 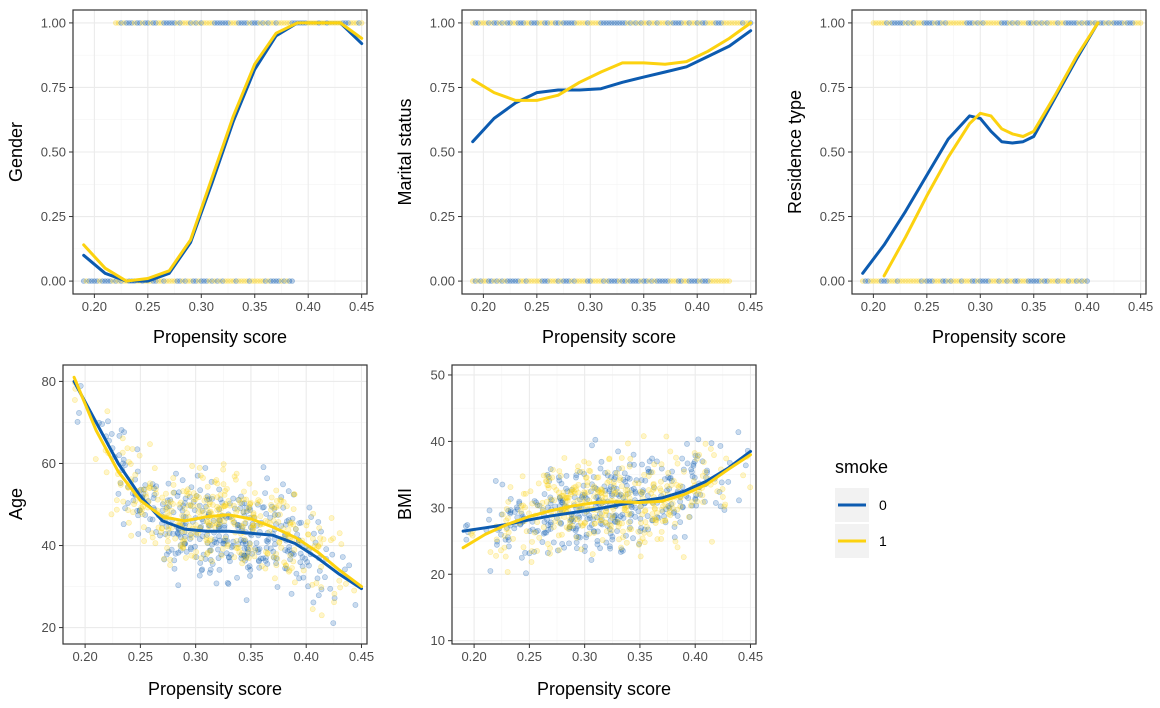 What do you see at coordinates (604, 504) in the screenshot?
I see `panel-border` at bounding box center [604, 504].